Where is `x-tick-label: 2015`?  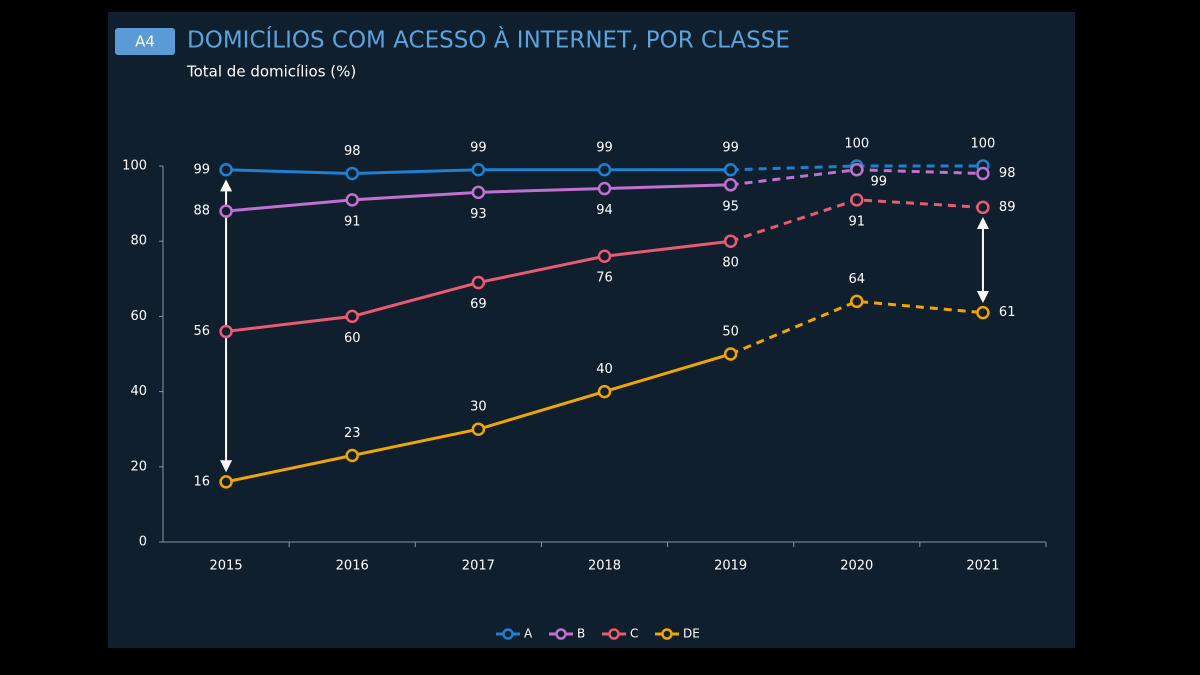
x-tick-label: 2015 is located at coordinates (226, 566).